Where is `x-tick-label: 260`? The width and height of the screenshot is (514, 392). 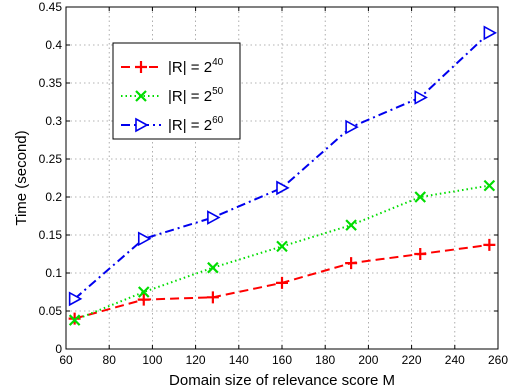
x-tick-label: 260 is located at coordinates (498, 360).